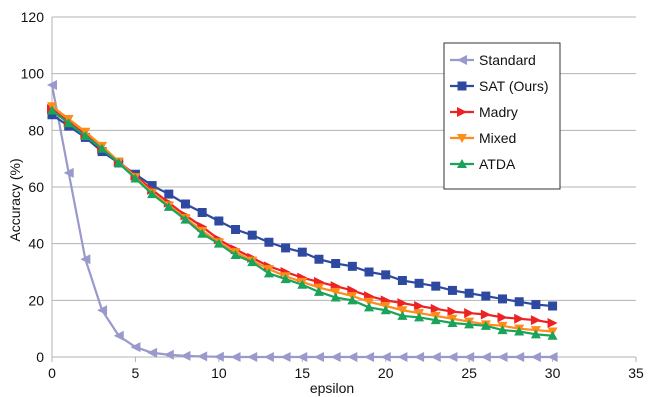  I want to click on legend-item: Mixed, so click(483, 138).